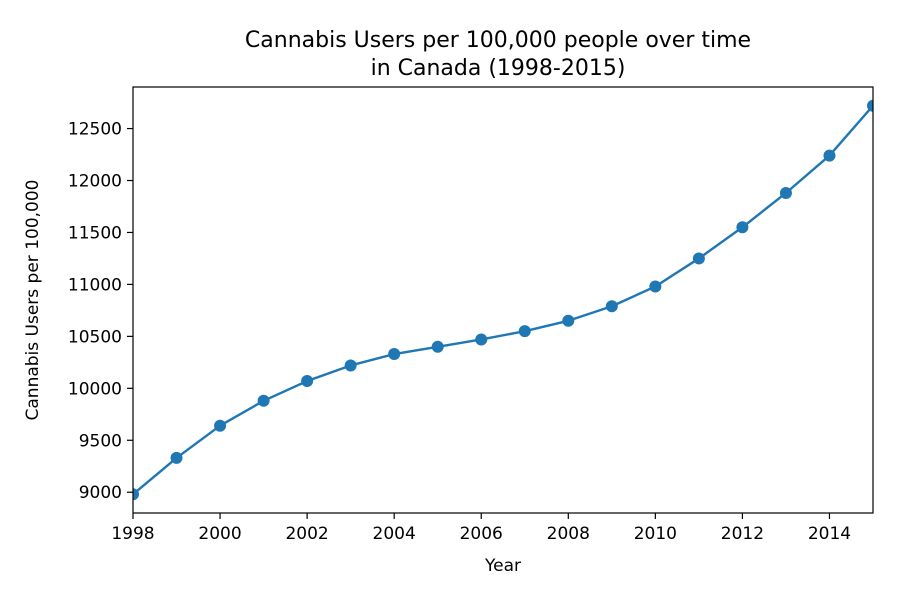 The width and height of the screenshot is (900, 600). What do you see at coordinates (100, 441) in the screenshot?
I see `y-tick-label: 9500` at bounding box center [100, 441].